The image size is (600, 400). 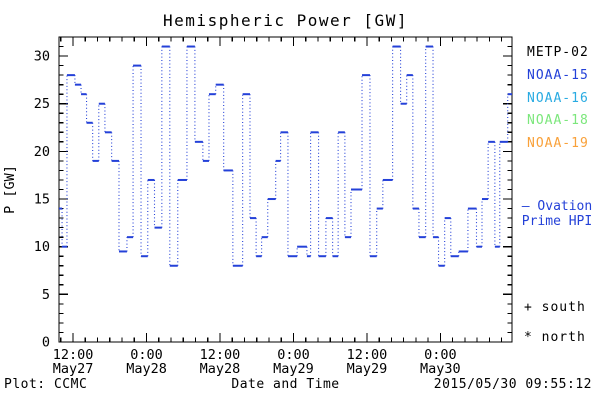 What do you see at coordinates (512, 384) in the screenshot?
I see `creation-timestamp: 2015/05/30 09:55:12` at bounding box center [512, 384].